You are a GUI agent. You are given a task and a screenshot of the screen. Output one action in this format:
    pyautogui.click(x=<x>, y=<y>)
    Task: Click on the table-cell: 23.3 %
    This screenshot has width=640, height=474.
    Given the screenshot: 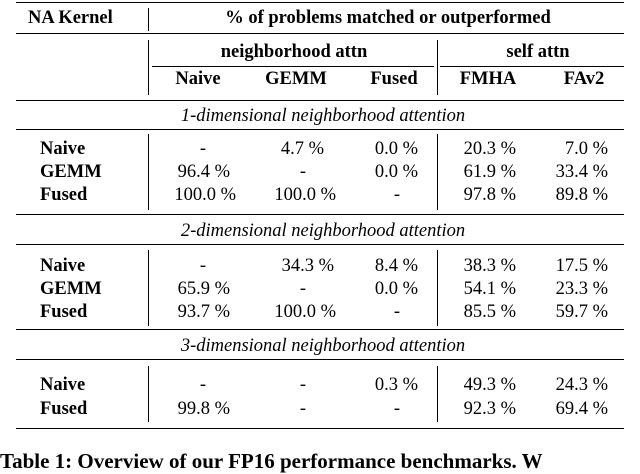 What is the action you would take?
    pyautogui.click(x=581, y=289)
    